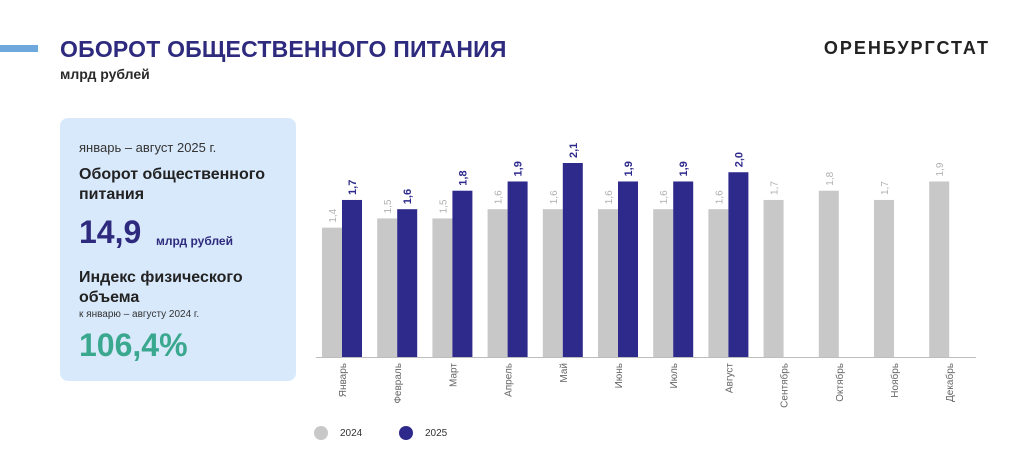  What do you see at coordinates (785, 385) in the screenshot?
I see `x-tick-label-9: Сентябрь` at bounding box center [785, 385].